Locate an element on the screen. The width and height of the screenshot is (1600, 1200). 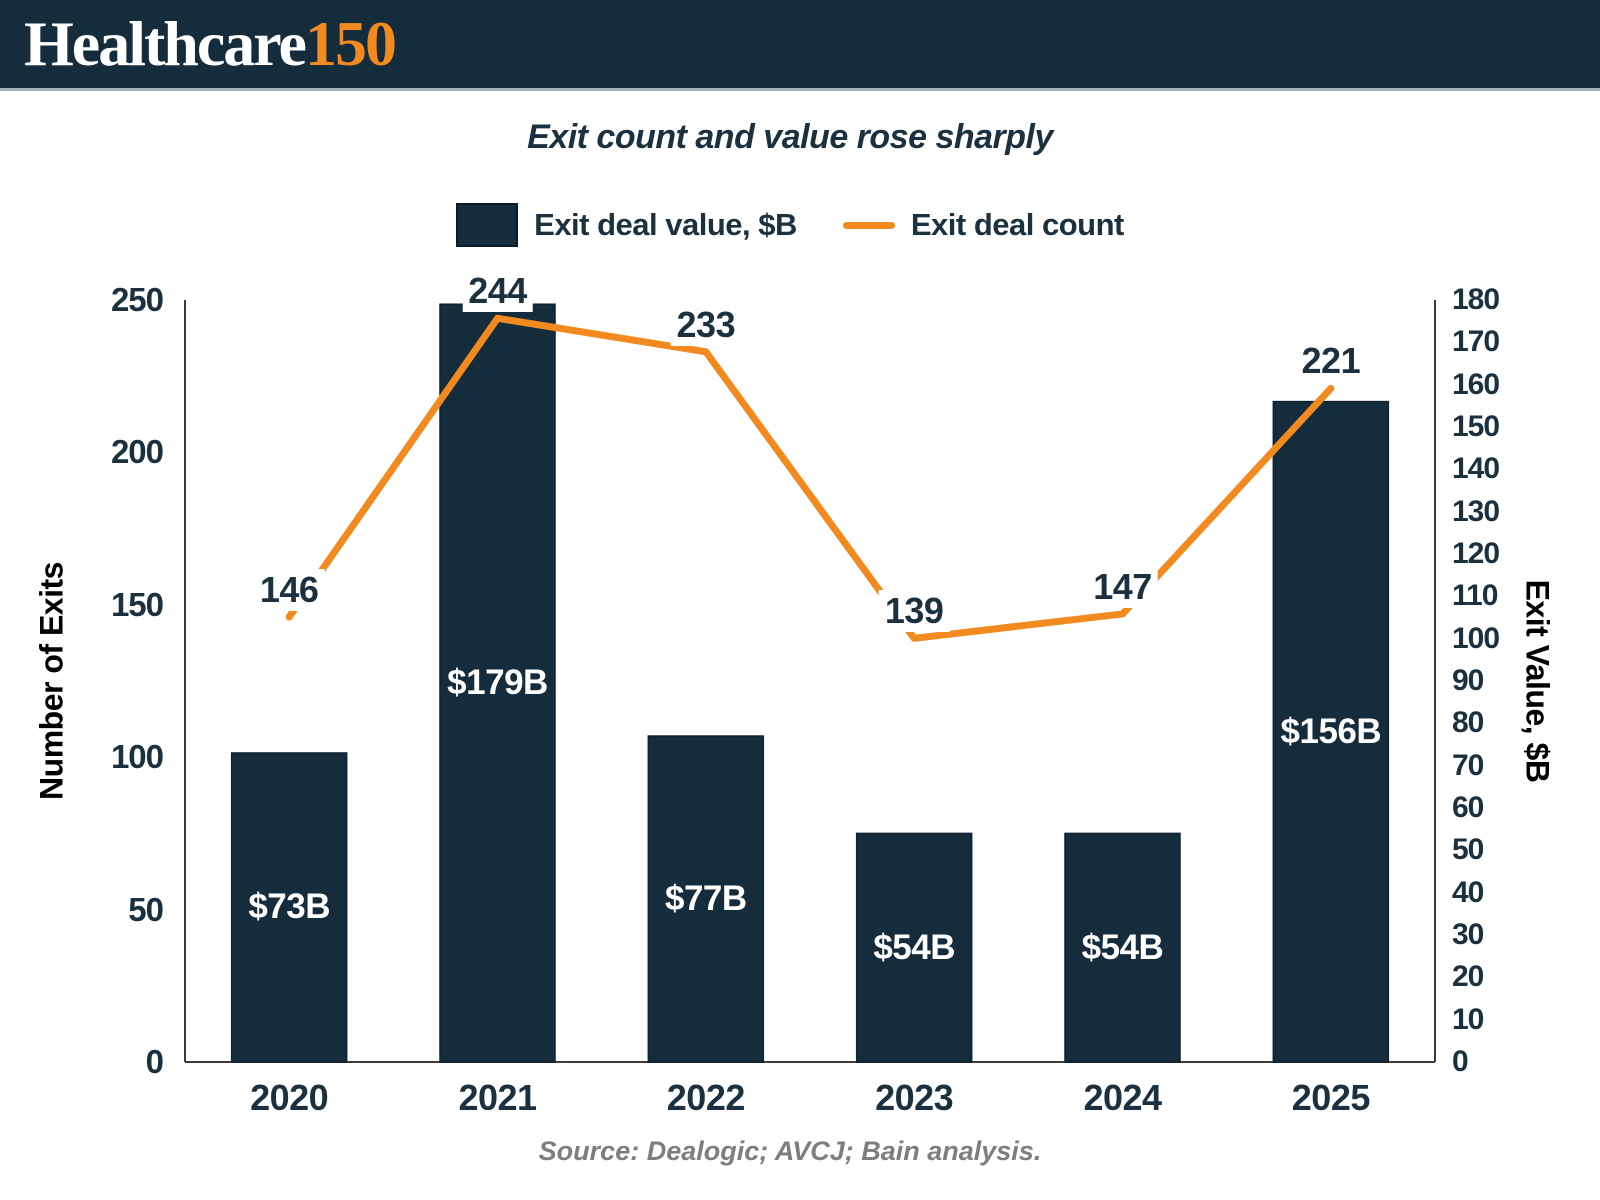
x-label-2020: 2020 is located at coordinates (289, 1097).